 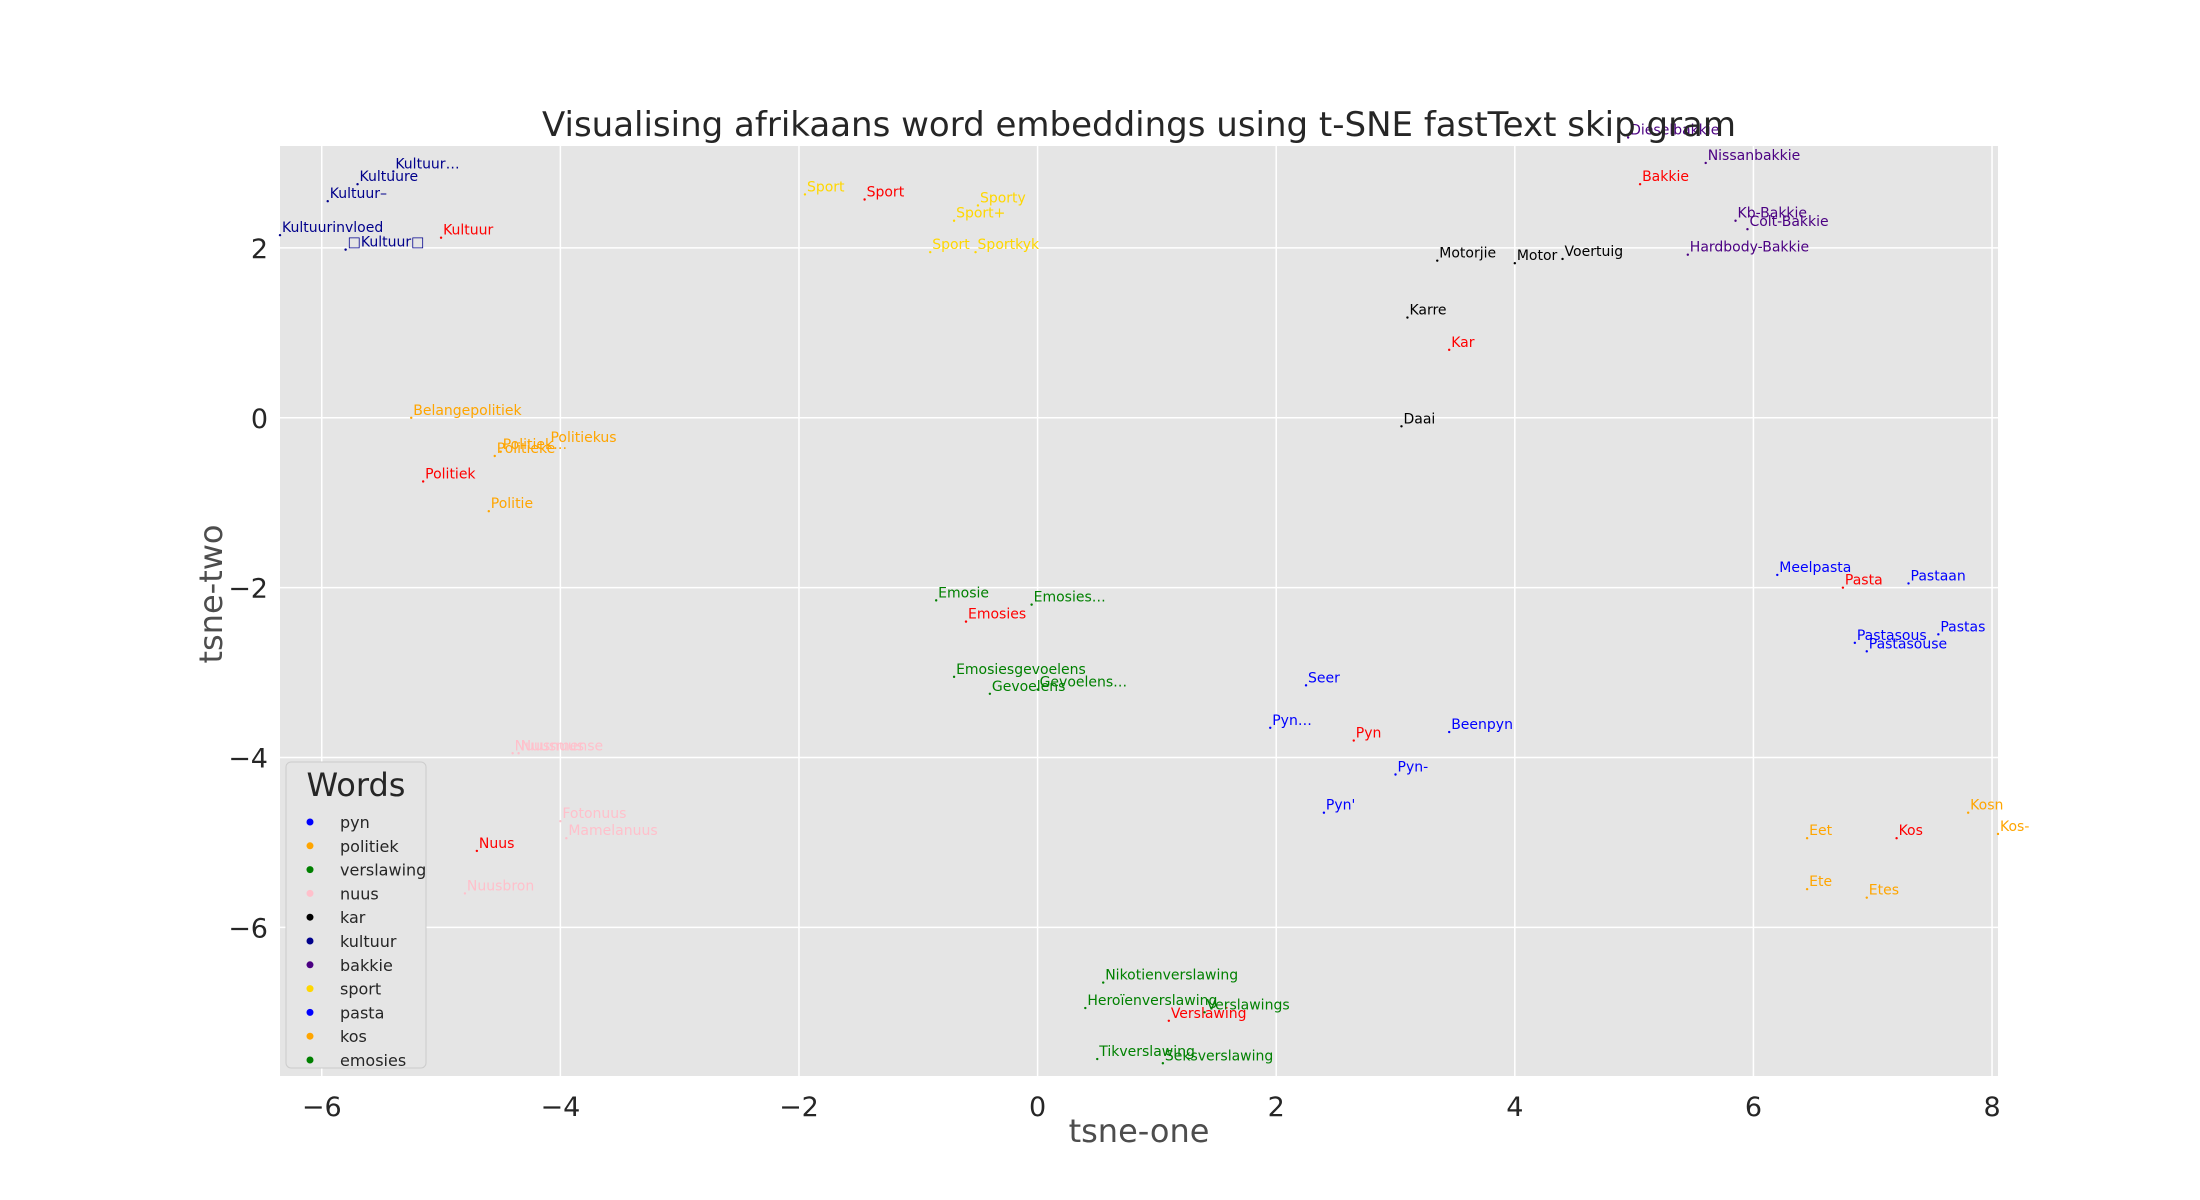 I want to click on word-label: Fotonuus, so click(x=594, y=814).